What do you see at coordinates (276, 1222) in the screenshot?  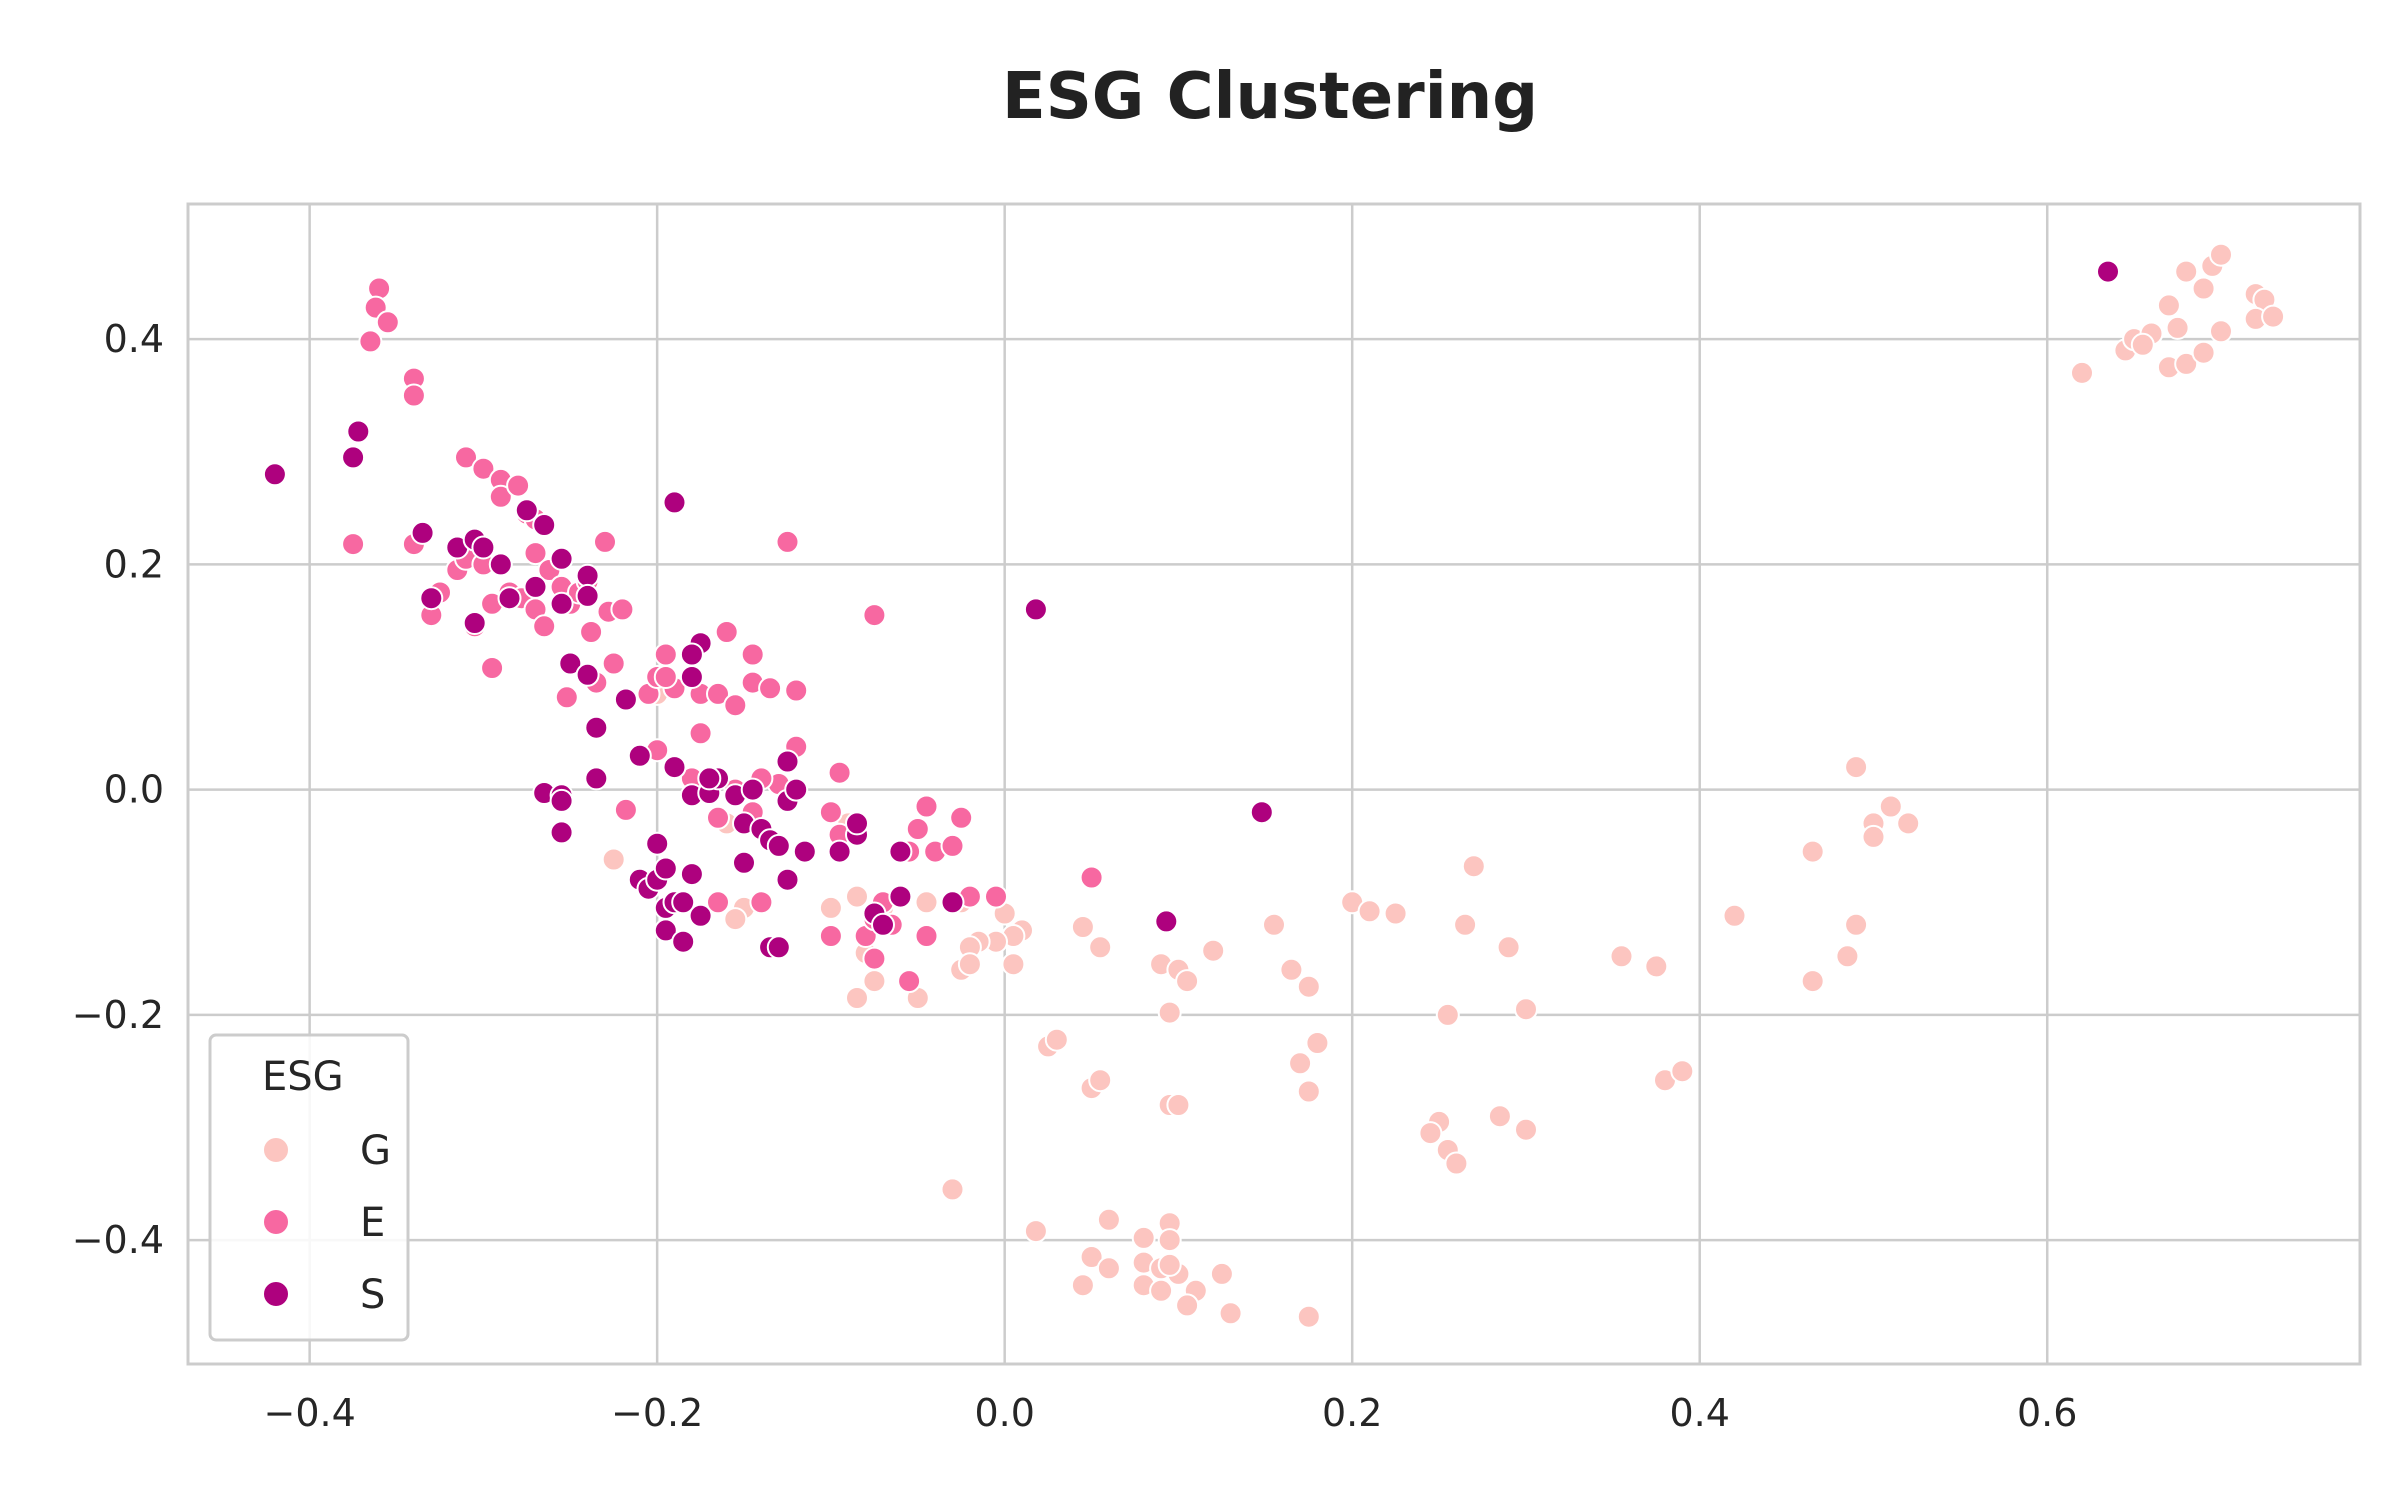 I see `legend-marker-e` at bounding box center [276, 1222].